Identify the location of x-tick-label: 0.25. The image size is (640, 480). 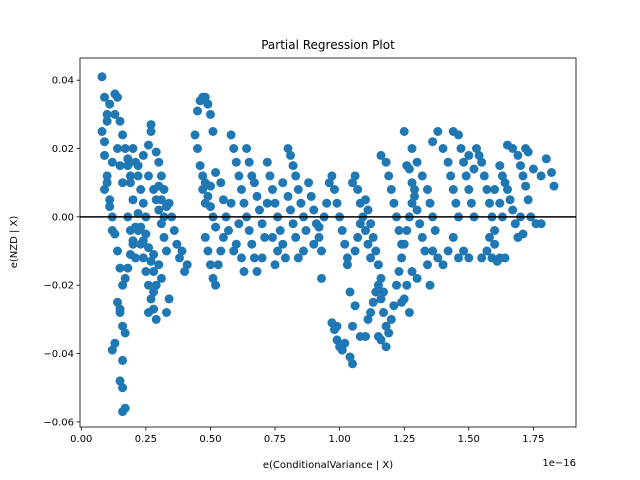
(146, 439).